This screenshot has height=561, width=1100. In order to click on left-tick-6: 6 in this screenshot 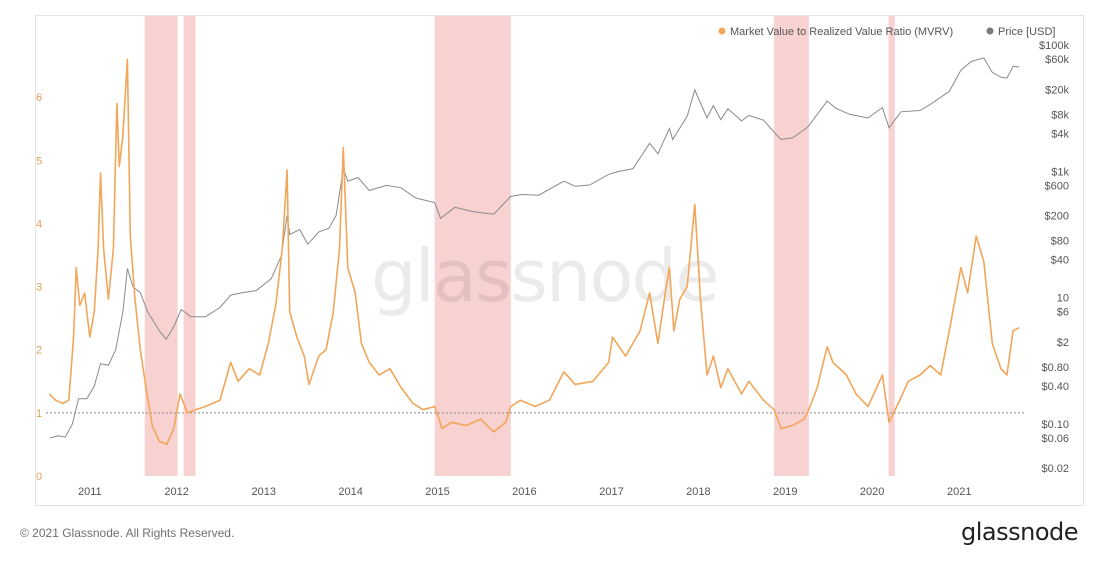, I will do `click(39, 98)`.